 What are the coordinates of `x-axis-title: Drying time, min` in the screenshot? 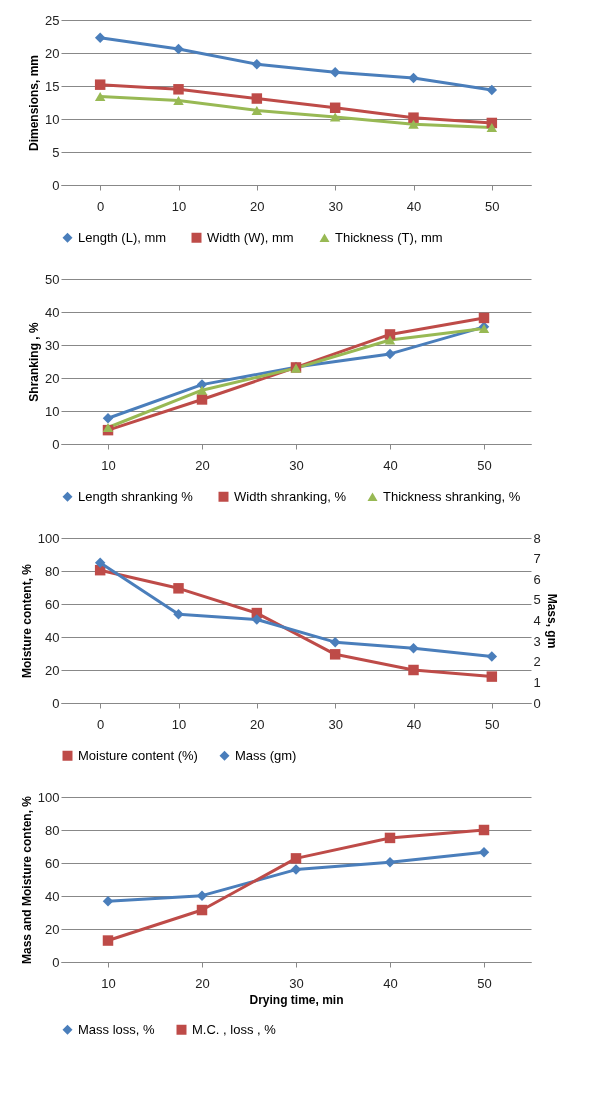 It's located at (296, 999).